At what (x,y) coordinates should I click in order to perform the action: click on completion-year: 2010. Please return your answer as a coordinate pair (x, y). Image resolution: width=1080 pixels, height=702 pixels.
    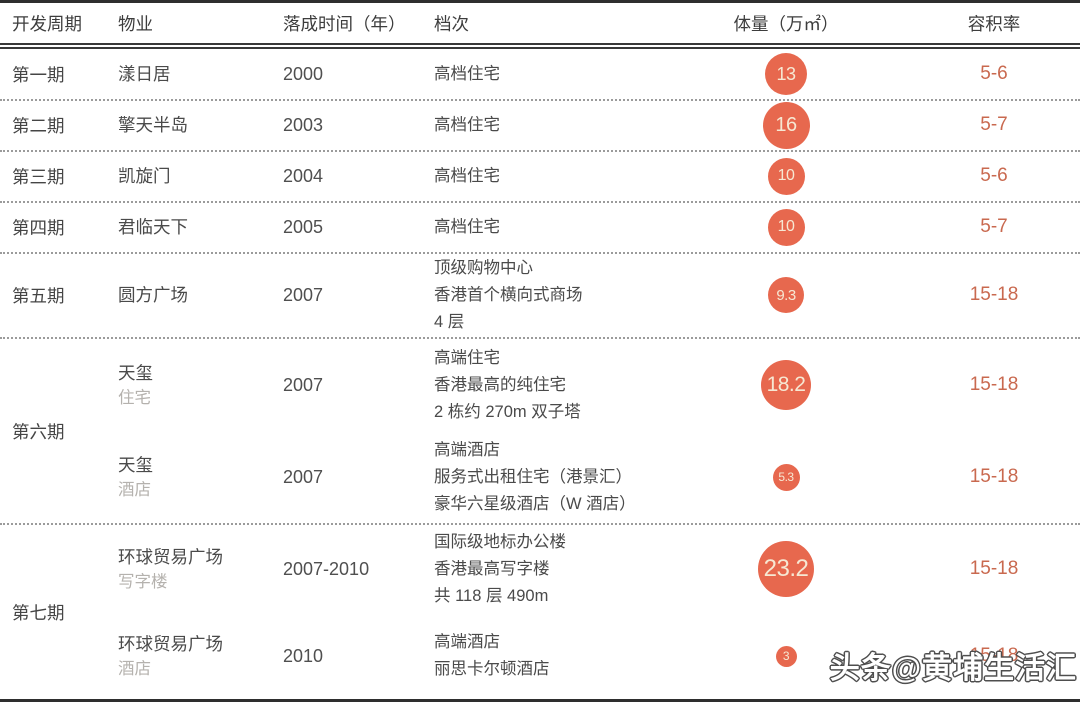
    Looking at the image, I should click on (303, 655).